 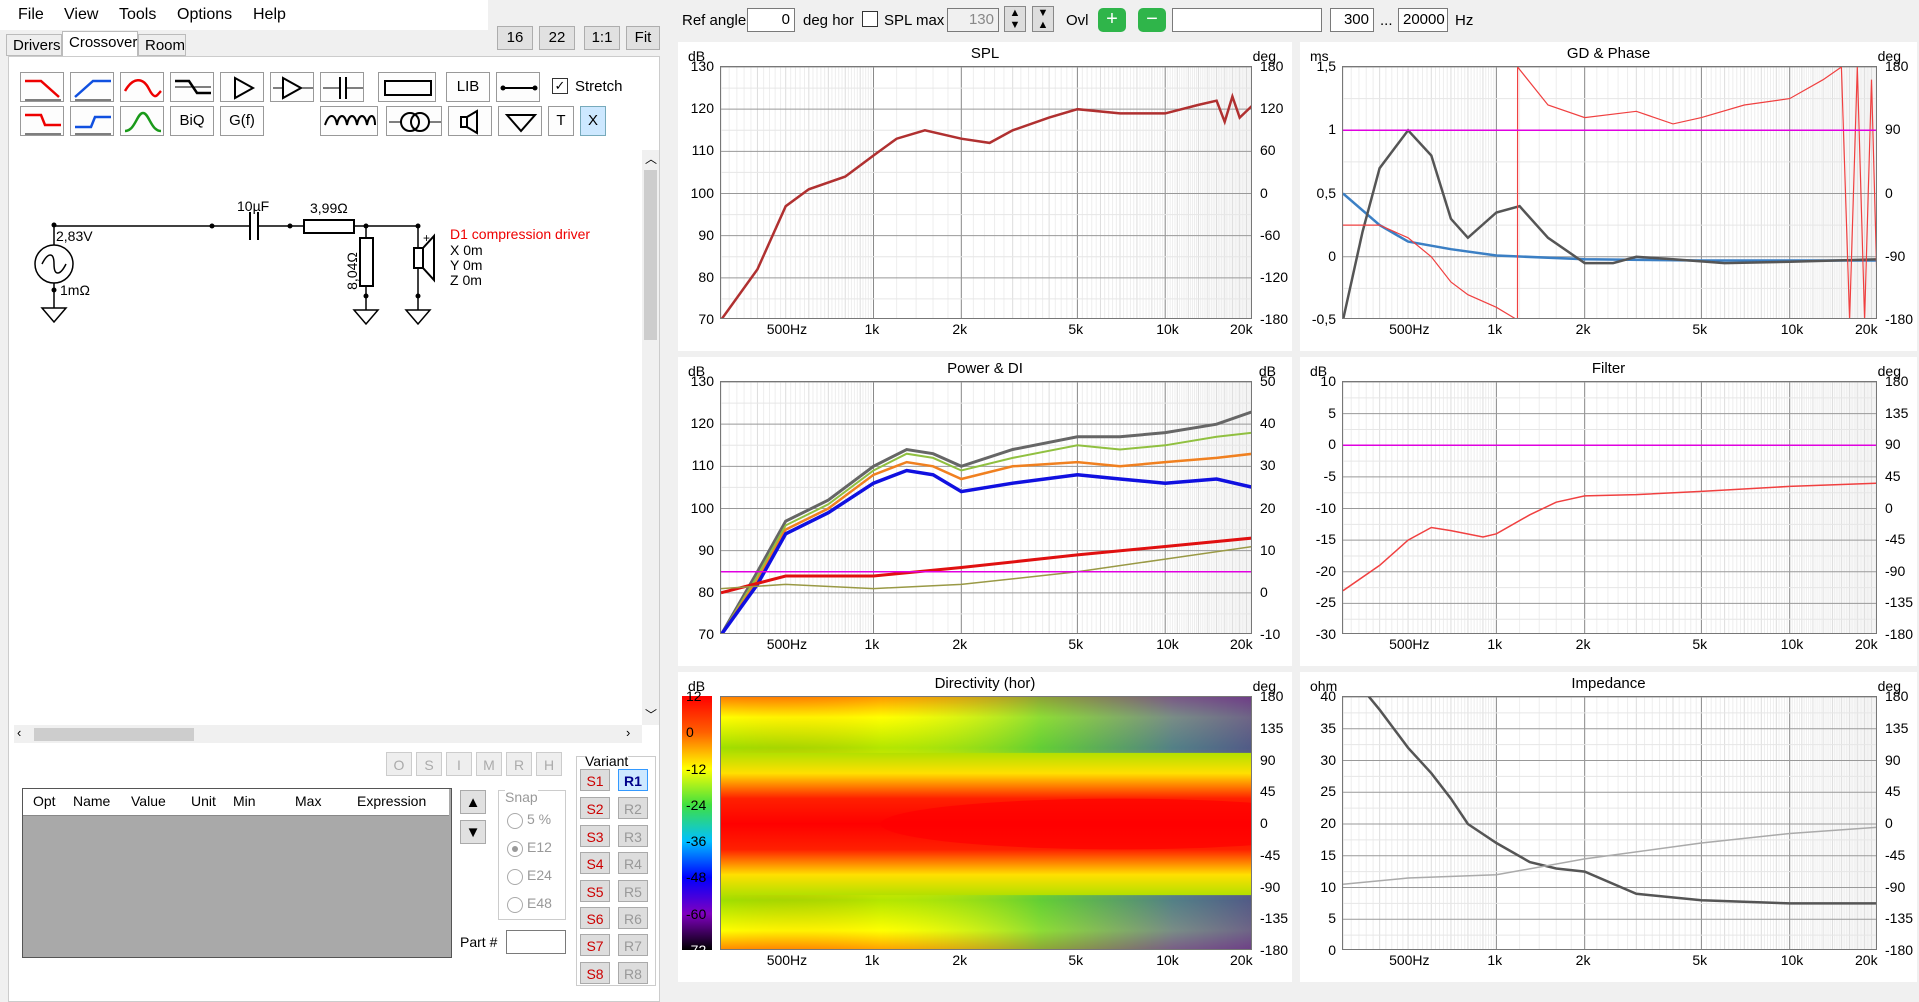 What do you see at coordinates (633, 891) in the screenshot?
I see `variant-r5-button: R5` at bounding box center [633, 891].